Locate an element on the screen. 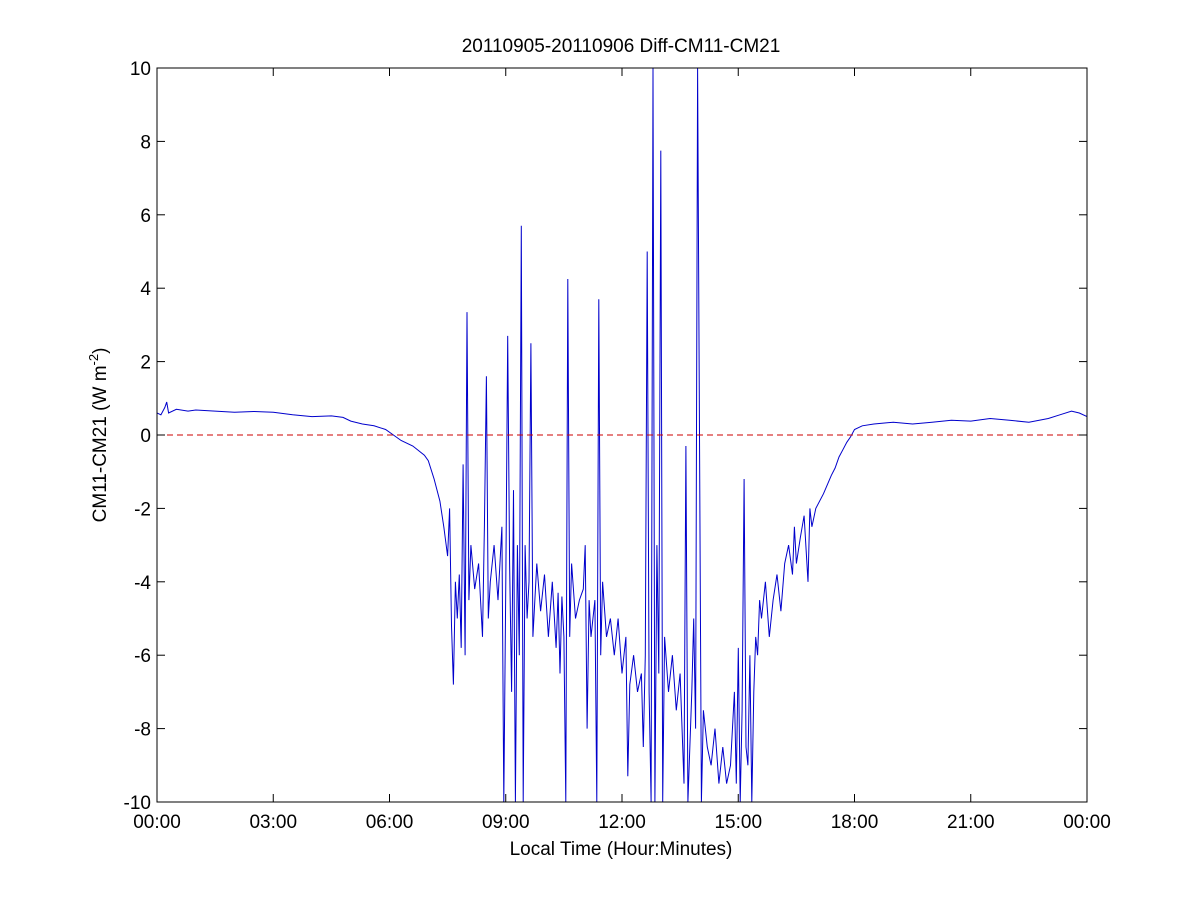 The height and width of the screenshot is (901, 1201). y-axis-title: CM11-CM21 (W m-2) is located at coordinates (98, 435).